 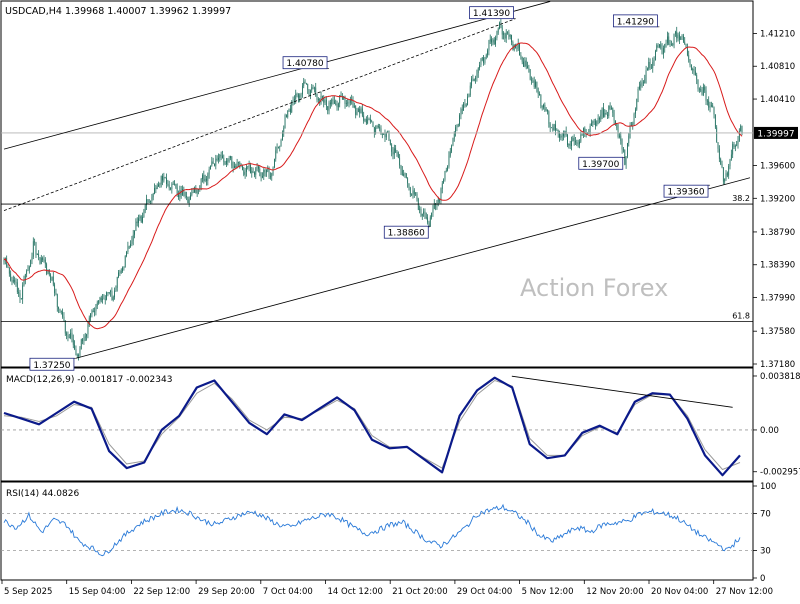 I want to click on price-axis-label: 1.38390, so click(x=777, y=266).